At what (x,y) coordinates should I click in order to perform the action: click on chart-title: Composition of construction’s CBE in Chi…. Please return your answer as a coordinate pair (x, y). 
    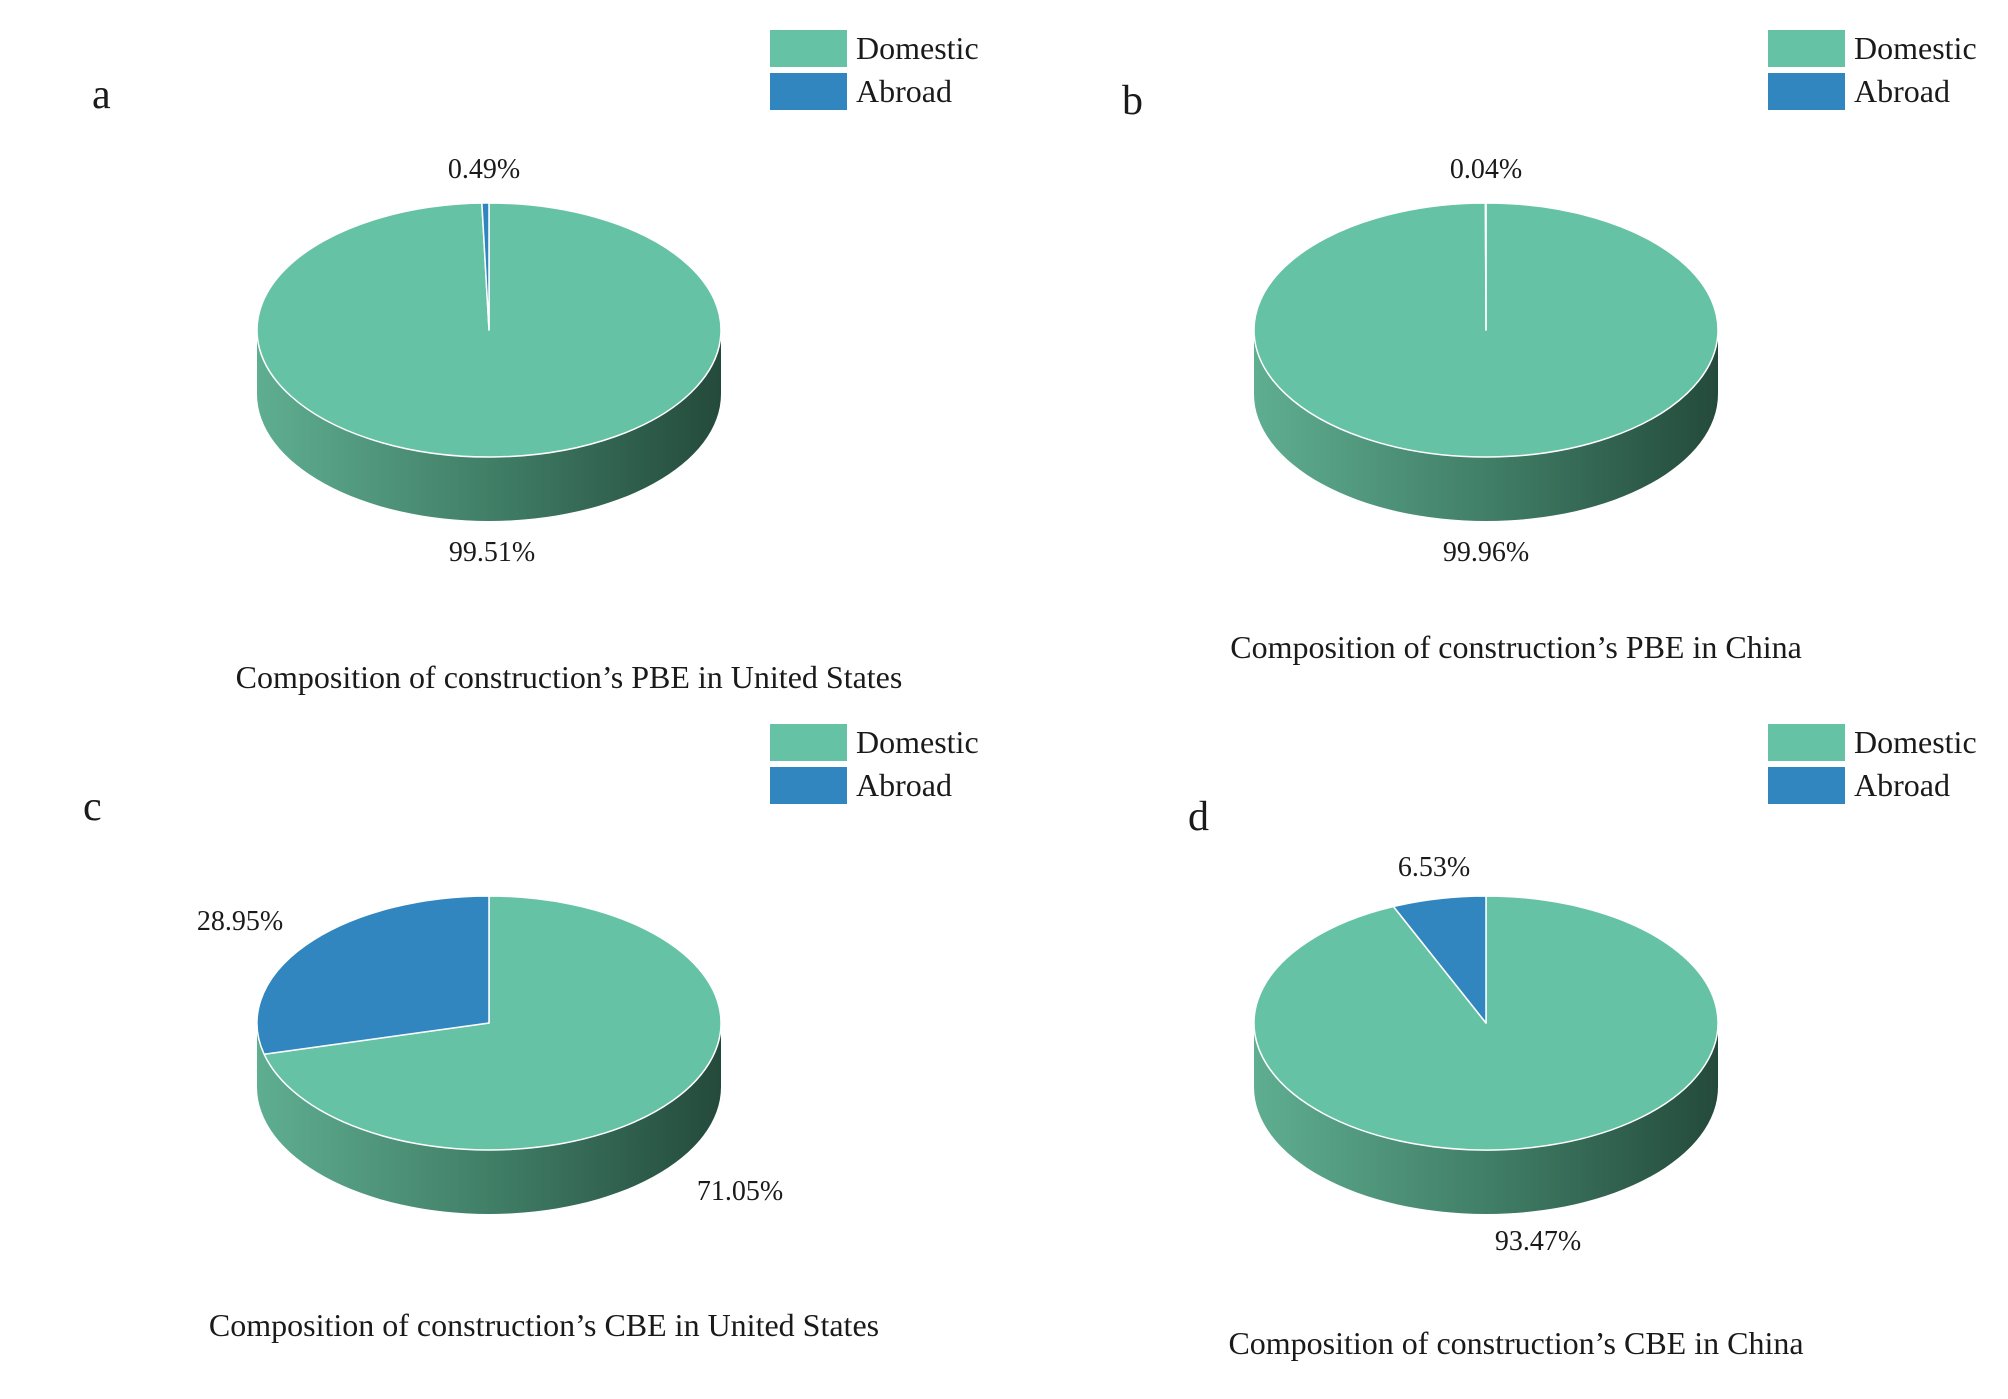
    Looking at the image, I should click on (1515, 1343).